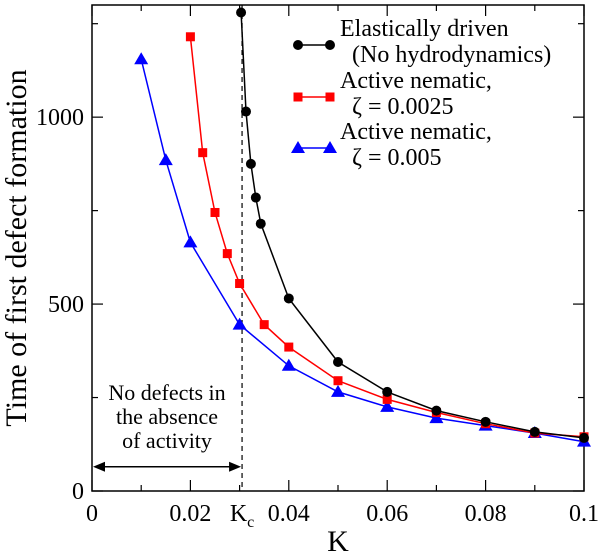  What do you see at coordinates (167, 440) in the screenshot?
I see `annotation-text: of activity` at bounding box center [167, 440].